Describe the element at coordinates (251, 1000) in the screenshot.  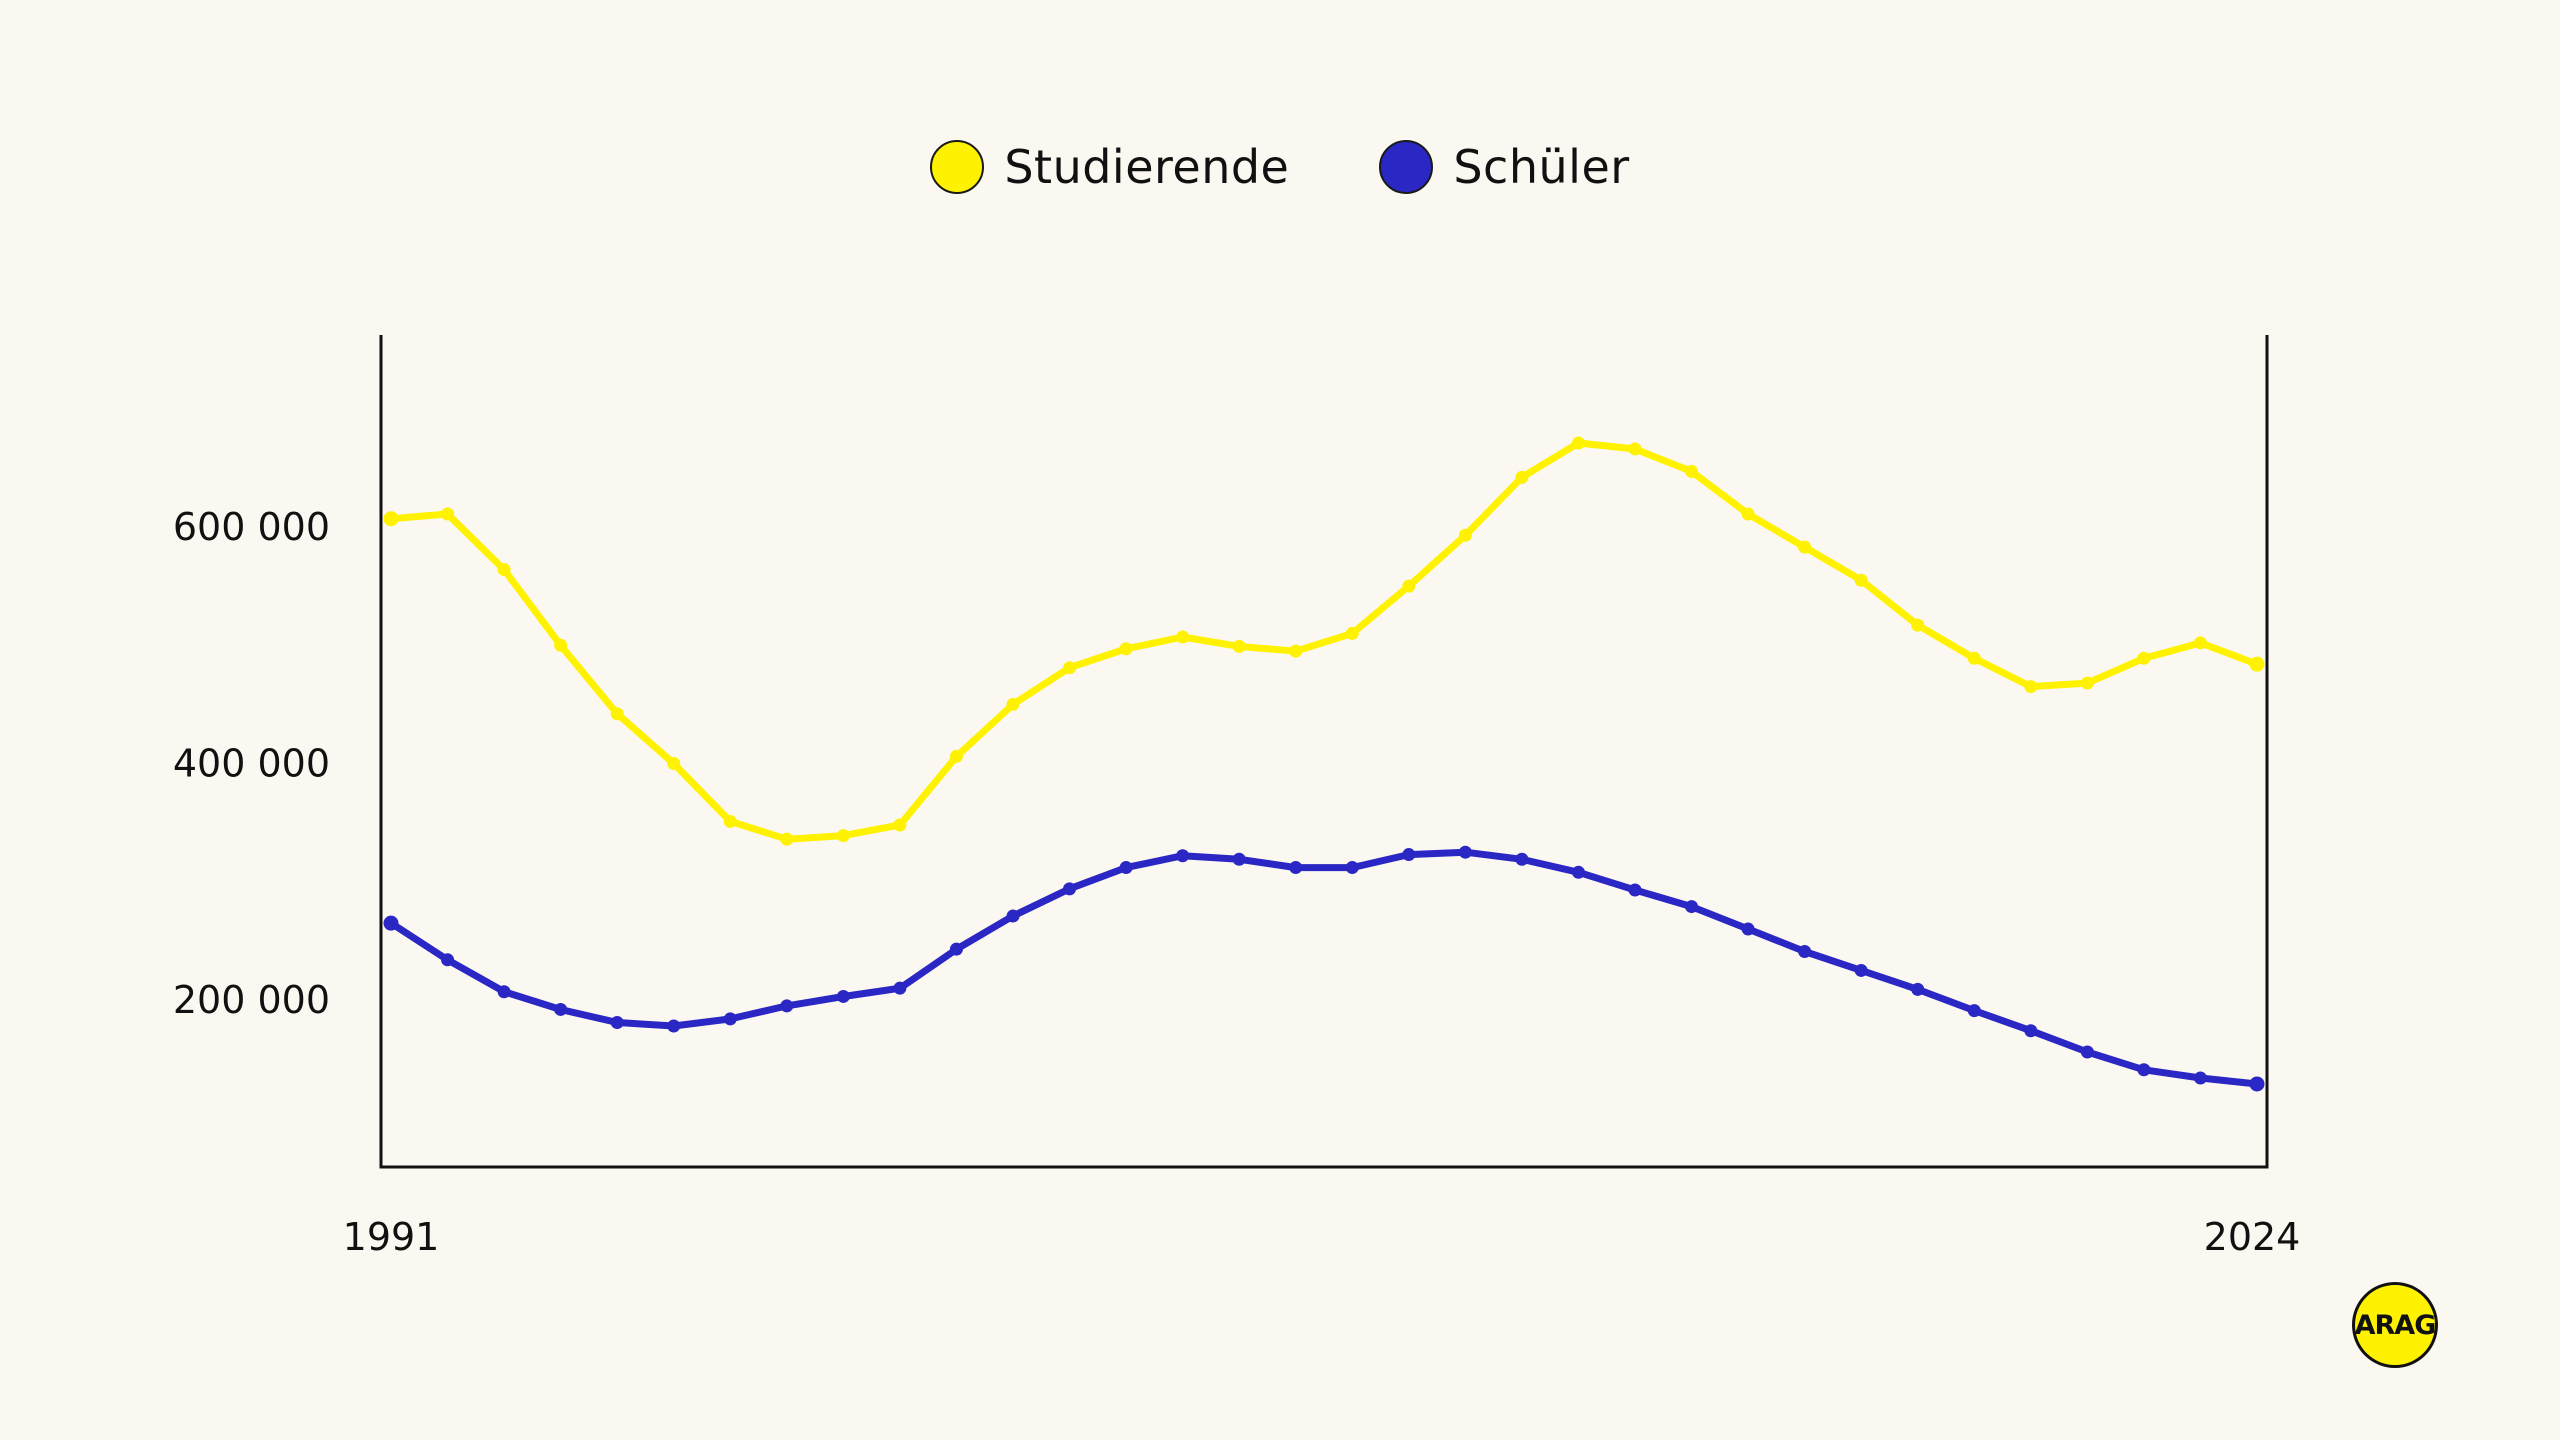
I see `y-tick-label: 200 000` at that location.